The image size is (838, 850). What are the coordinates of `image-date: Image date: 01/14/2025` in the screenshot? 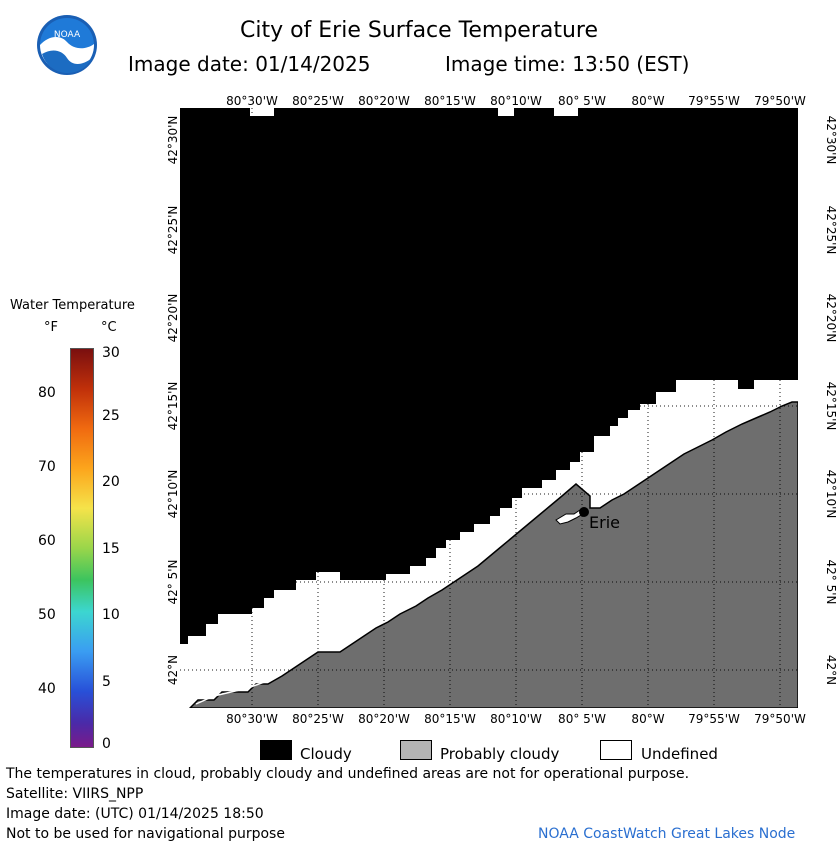 It's located at (249, 64).